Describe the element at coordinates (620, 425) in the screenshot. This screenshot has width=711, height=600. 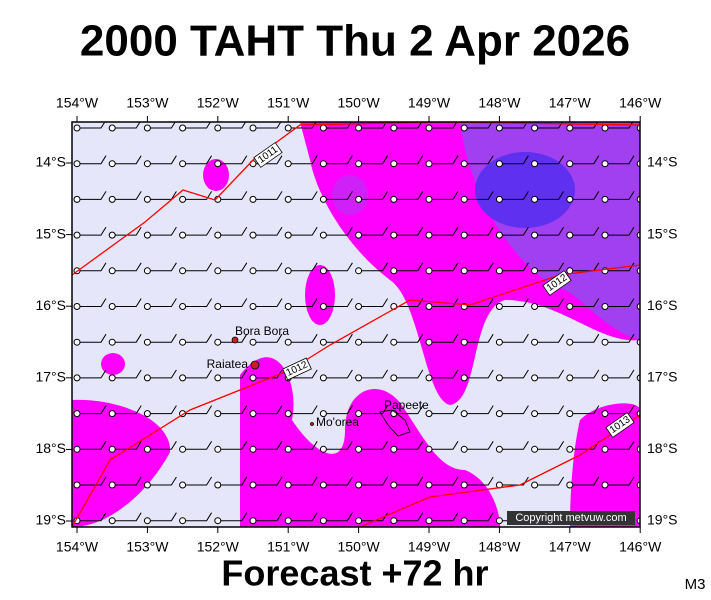
I see `isobar-label-box` at that location.